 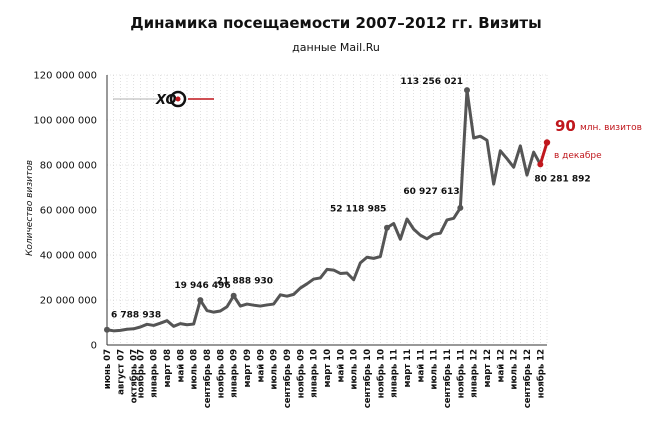 What do you see at coordinates (315, 373) in the screenshot?
I see `x-tick-label: январь 10` at bounding box center [315, 373].